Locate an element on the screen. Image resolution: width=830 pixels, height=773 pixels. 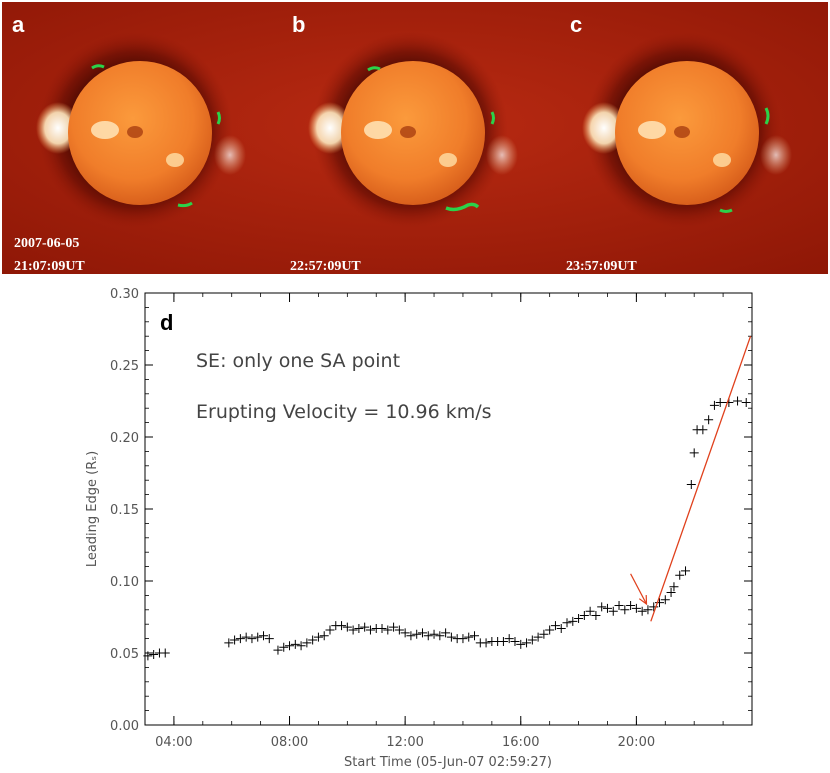
panel-letter-b: b is located at coordinates (298, 24).